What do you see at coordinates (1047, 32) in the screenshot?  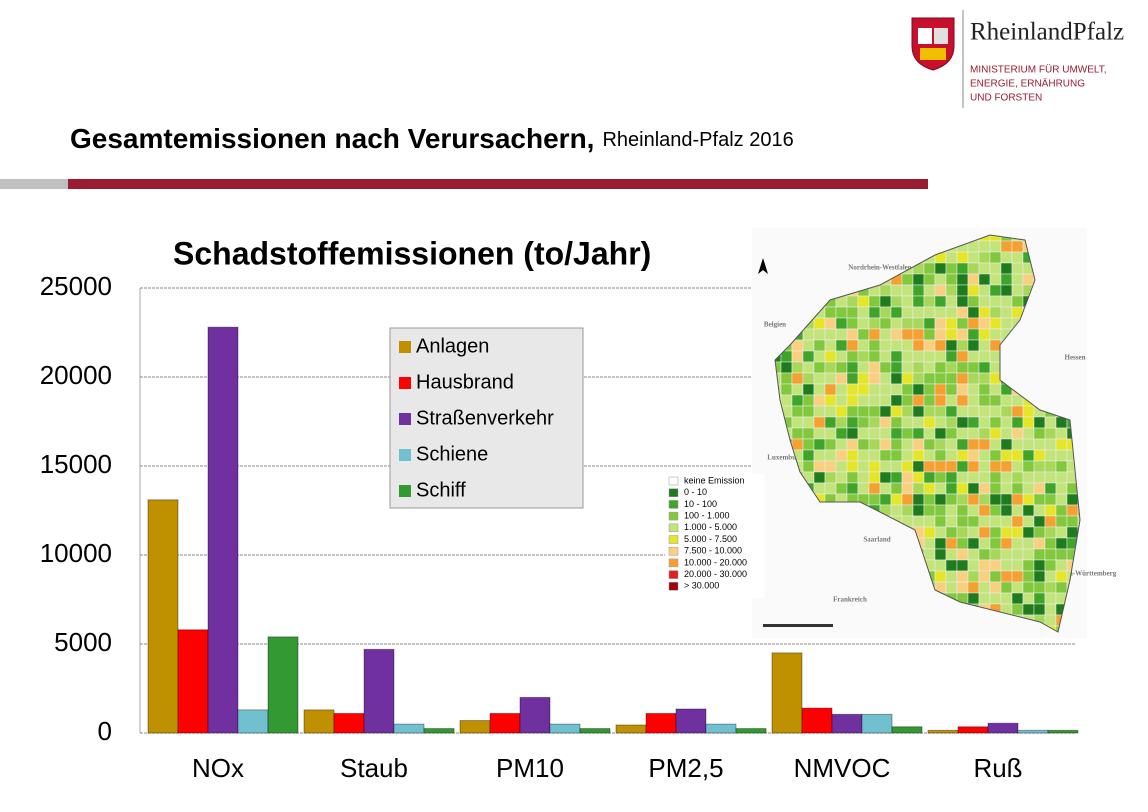 I see `logo-name: RheinlandPfalz` at bounding box center [1047, 32].